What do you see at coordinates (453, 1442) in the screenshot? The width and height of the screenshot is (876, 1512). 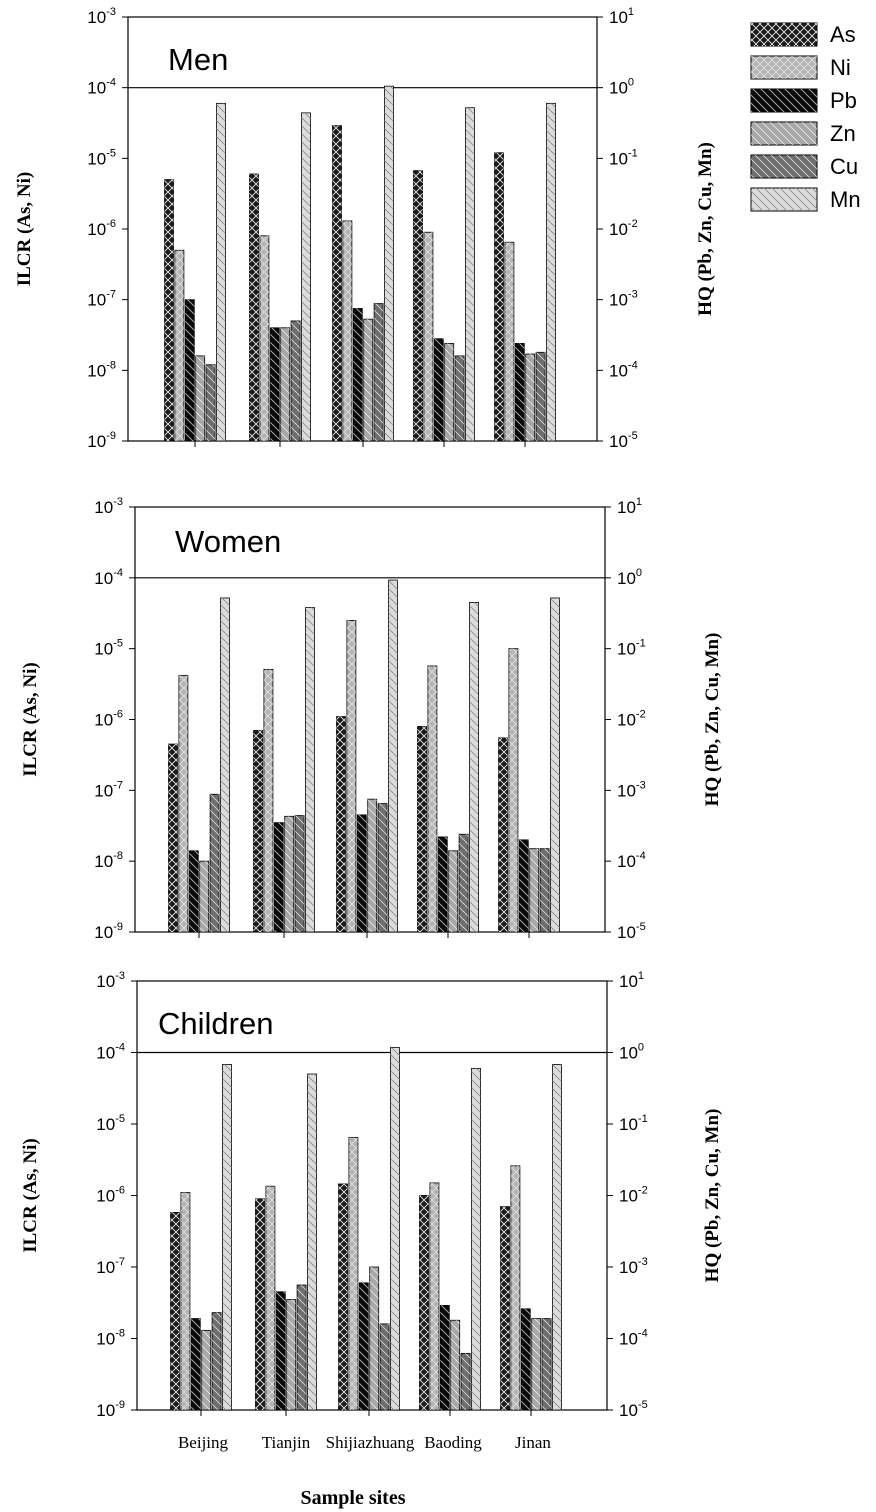 I see `x-tick-label: Baoding` at bounding box center [453, 1442].